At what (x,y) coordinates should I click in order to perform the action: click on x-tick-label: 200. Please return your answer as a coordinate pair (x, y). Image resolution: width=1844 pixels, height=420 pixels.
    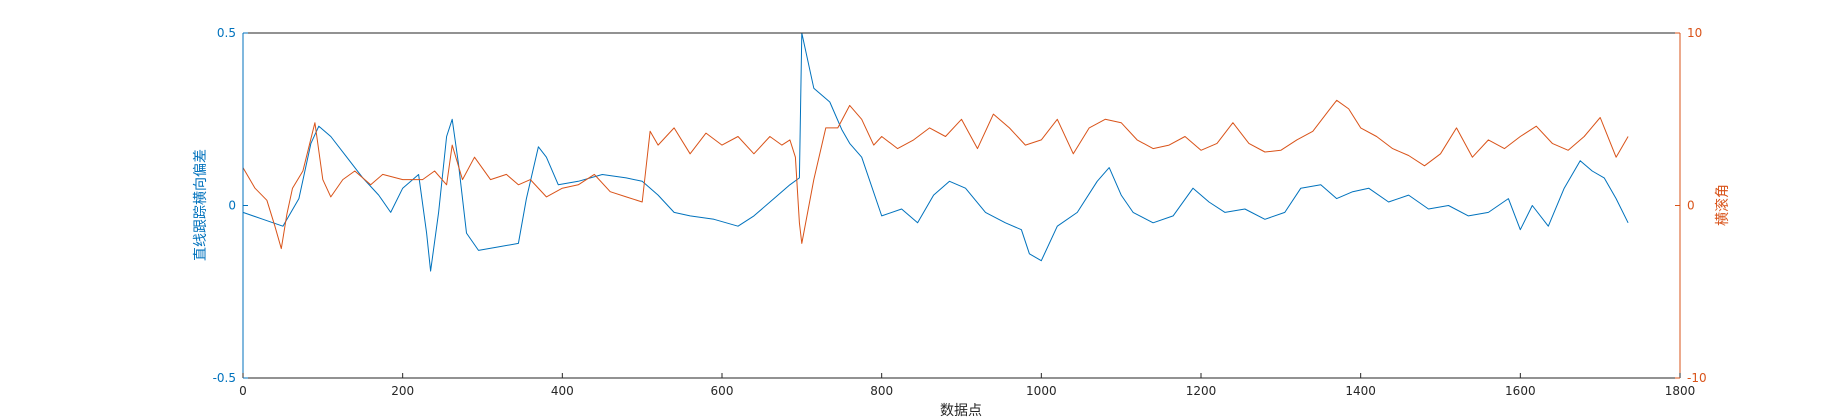
    Looking at the image, I should click on (402, 391).